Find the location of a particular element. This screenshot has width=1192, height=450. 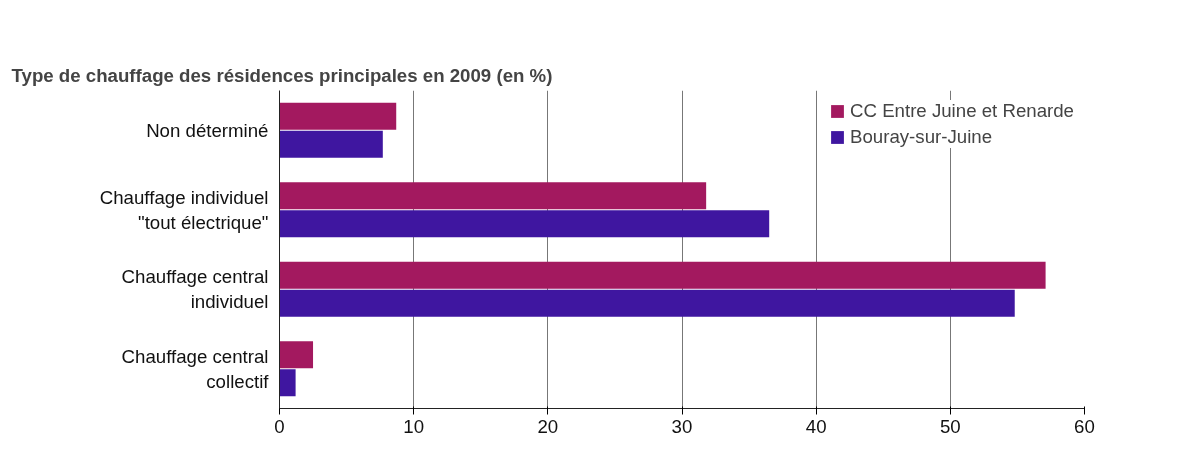

x-tick-label: 0 is located at coordinates (279, 426).